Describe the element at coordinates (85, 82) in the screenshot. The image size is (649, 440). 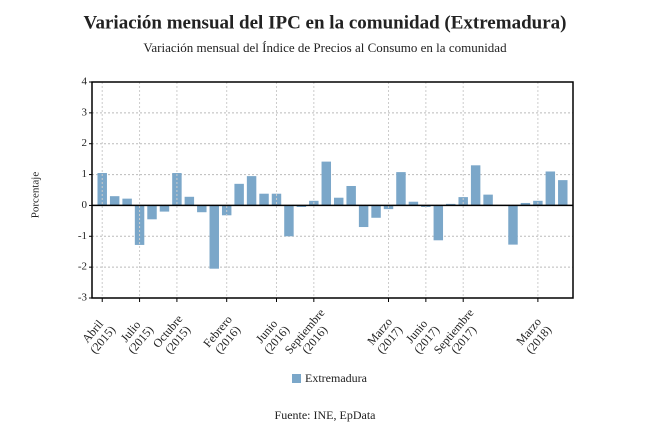
I see `y-tick-label: 4` at that location.